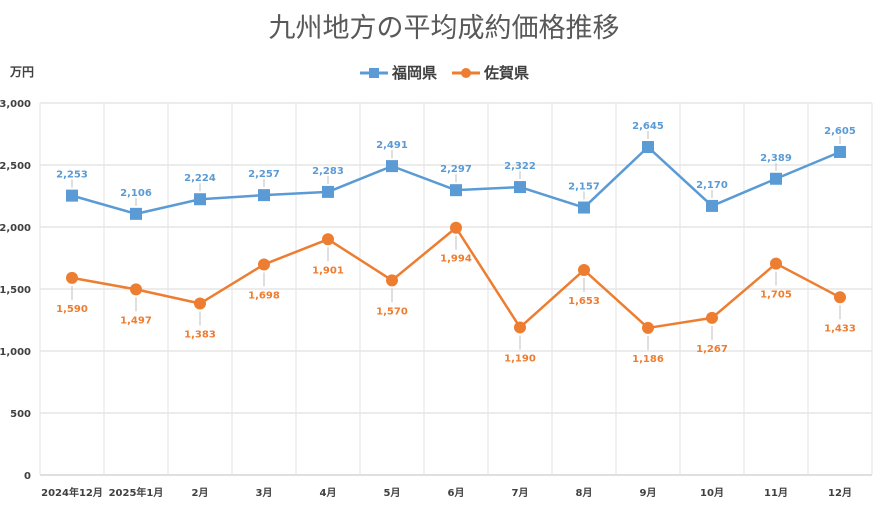 This screenshot has height=507, width=880. What do you see at coordinates (72, 175) in the screenshot?
I see `data-label: 2,253` at bounding box center [72, 175].